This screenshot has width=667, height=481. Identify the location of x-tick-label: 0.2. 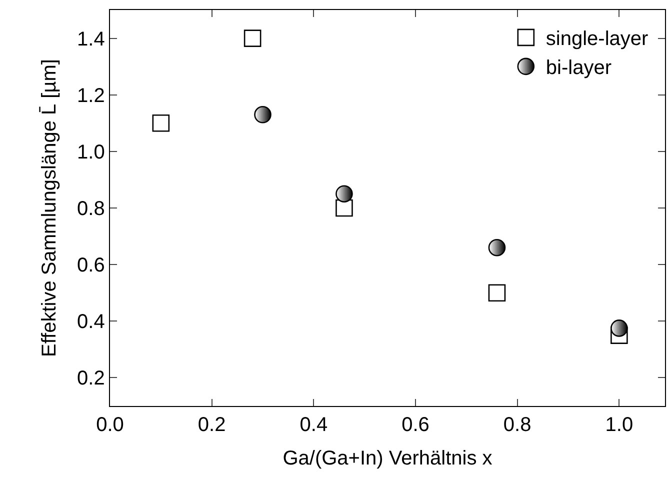
(212, 425).